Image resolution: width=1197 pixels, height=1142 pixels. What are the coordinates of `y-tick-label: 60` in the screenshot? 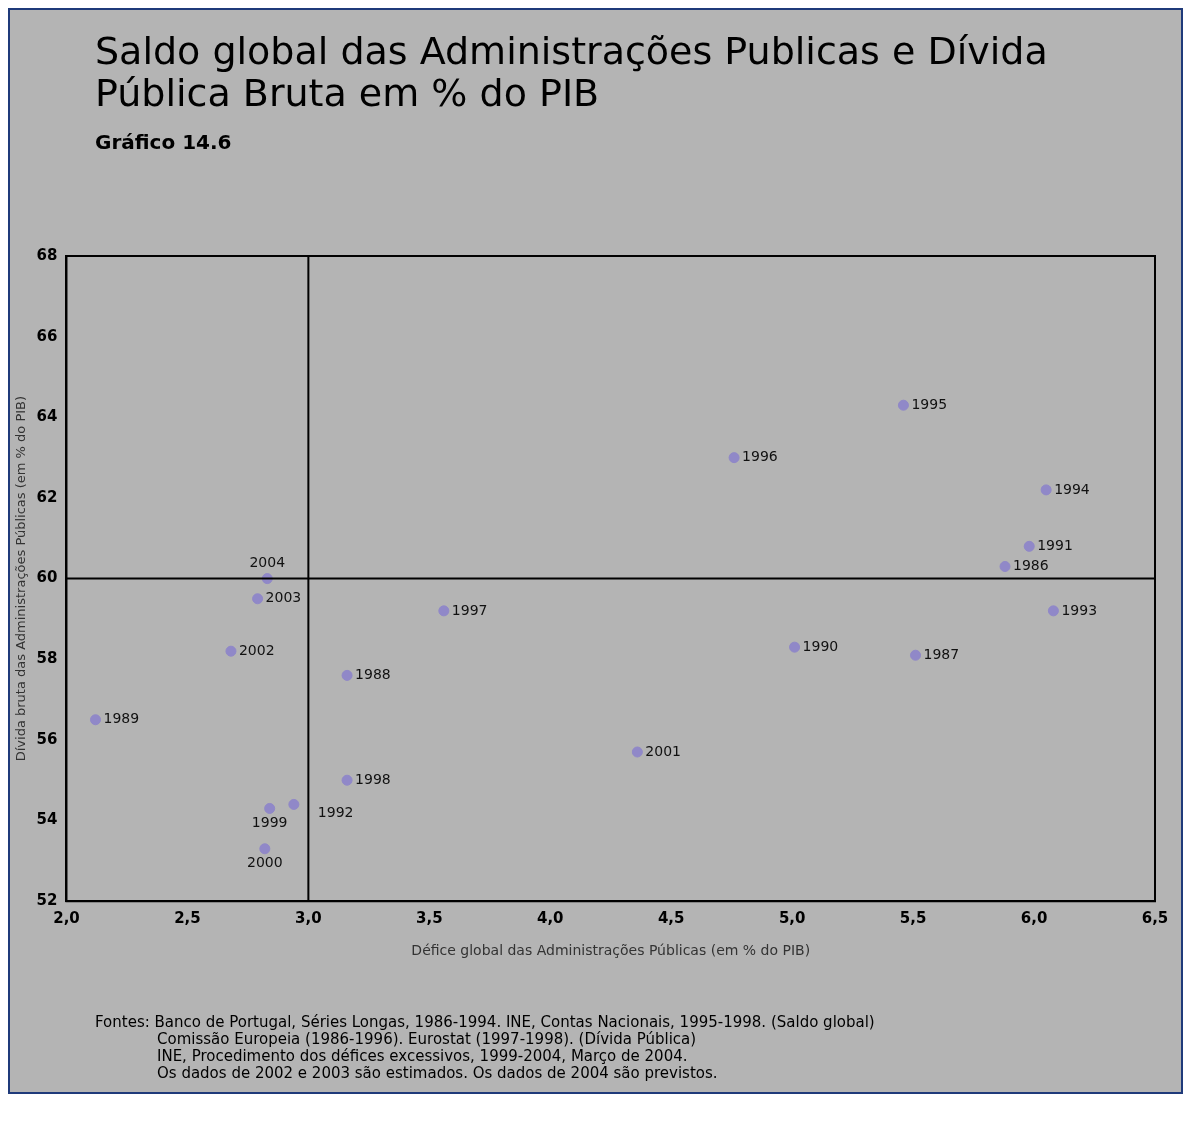 It's located at (47, 577).